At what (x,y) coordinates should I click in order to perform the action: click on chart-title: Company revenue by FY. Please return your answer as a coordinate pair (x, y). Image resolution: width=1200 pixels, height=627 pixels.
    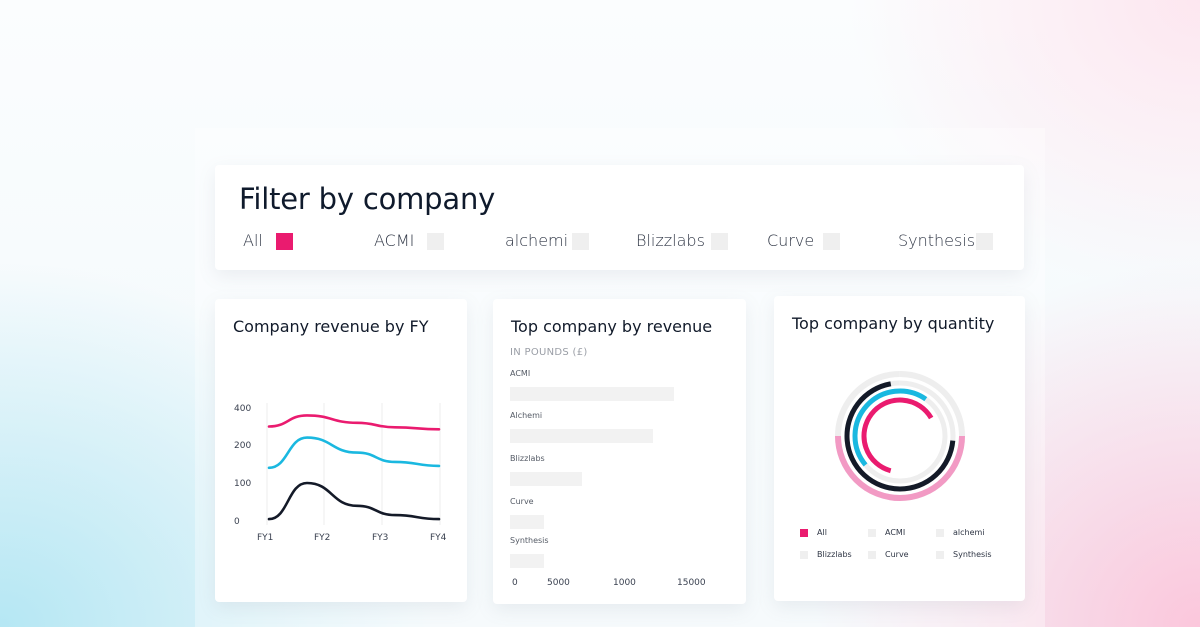
    Looking at the image, I should click on (331, 326).